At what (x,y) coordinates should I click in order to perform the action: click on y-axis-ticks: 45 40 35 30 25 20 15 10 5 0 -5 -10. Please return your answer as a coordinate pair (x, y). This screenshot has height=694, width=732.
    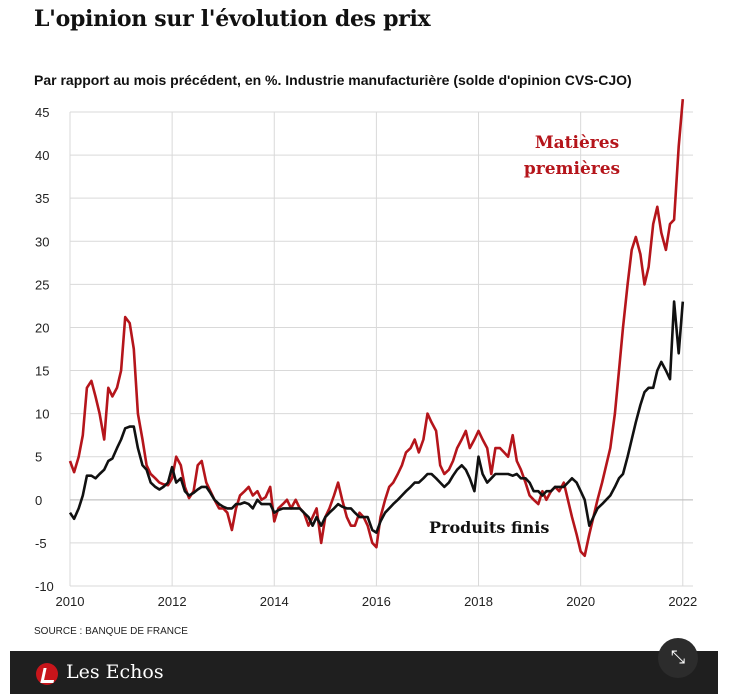
    Looking at the image, I should click on (44, 349).